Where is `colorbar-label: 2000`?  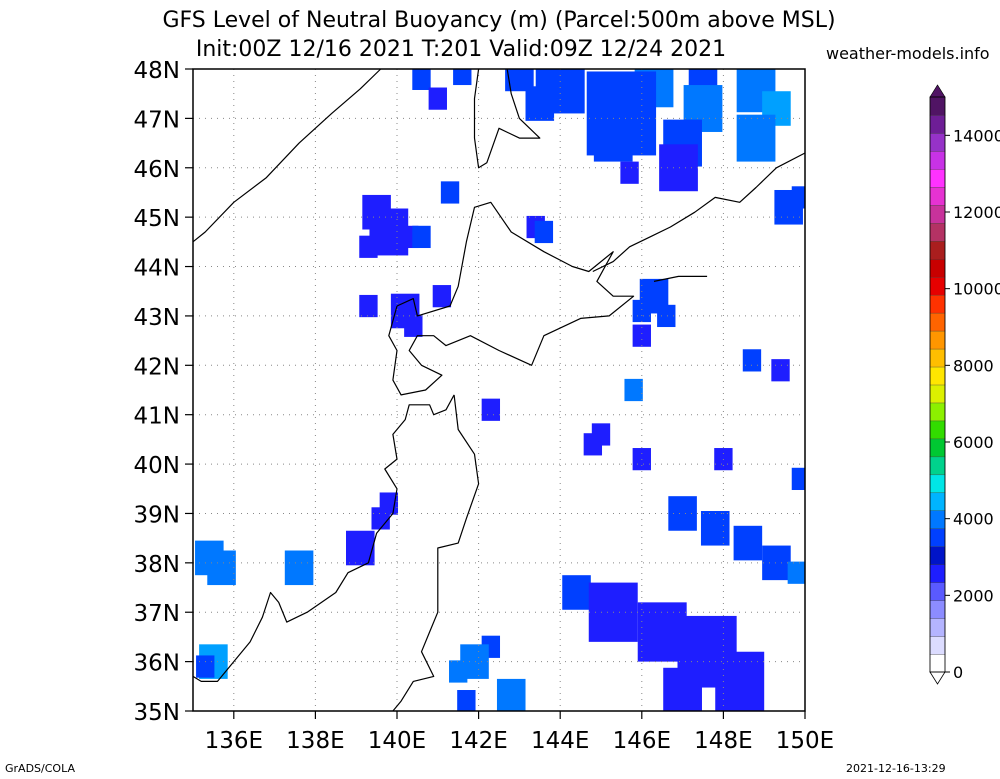
colorbar-label: 2000 is located at coordinates (973, 595).